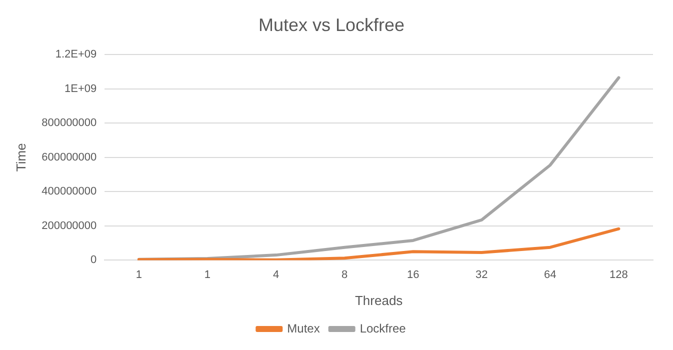 The image size is (673, 350). What do you see at coordinates (344, 274) in the screenshot?
I see `x-tick-label: 8` at bounding box center [344, 274].